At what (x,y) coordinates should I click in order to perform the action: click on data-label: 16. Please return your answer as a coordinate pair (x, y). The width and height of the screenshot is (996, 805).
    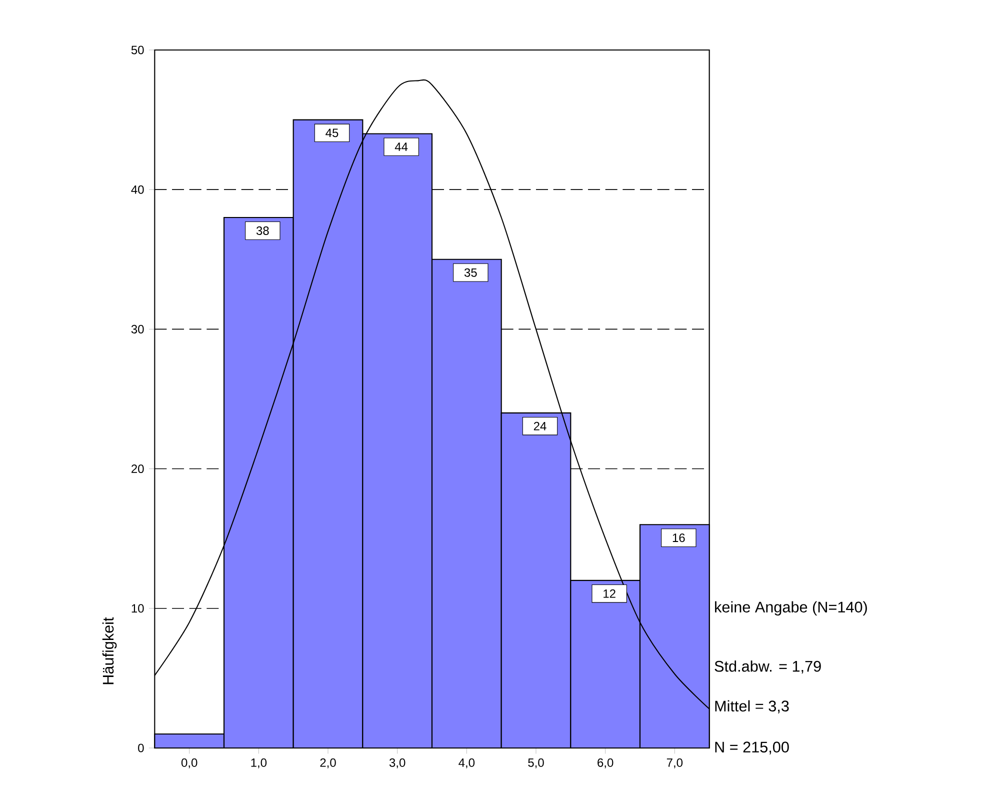
    Looking at the image, I should click on (678, 538).